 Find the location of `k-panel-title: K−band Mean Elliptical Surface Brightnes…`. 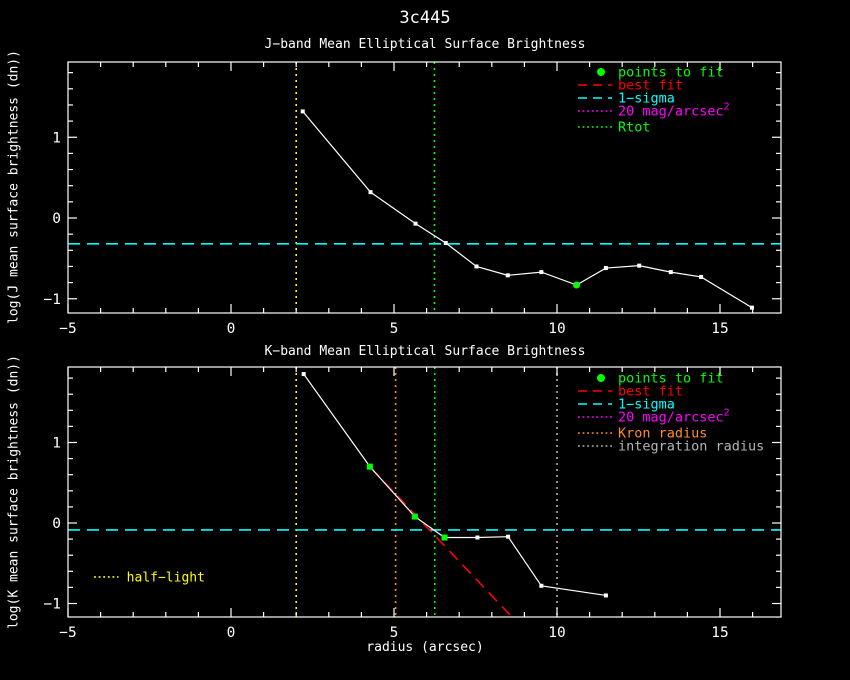

k-panel-title: K−band Mean Elliptical Surface Brightnes… is located at coordinates (425, 351).